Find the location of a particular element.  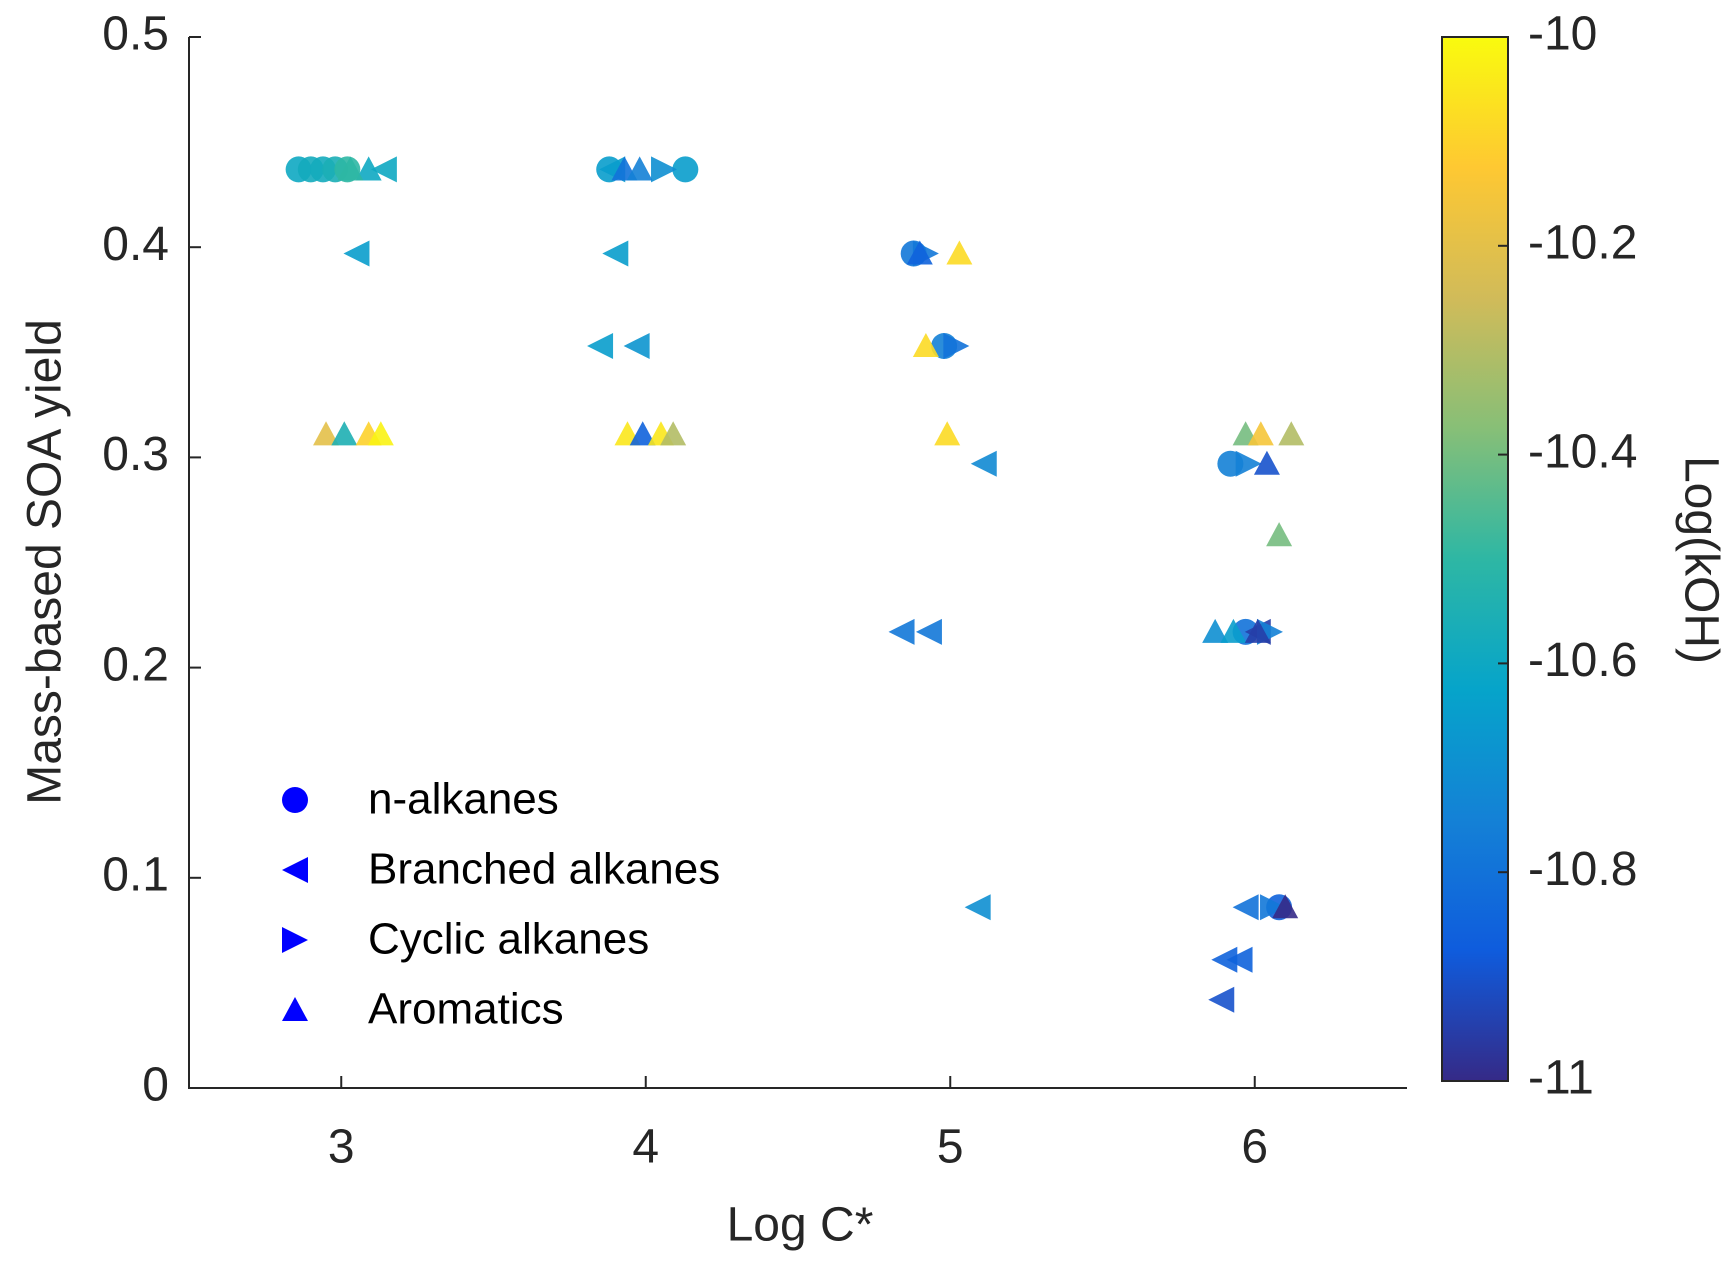

x-axis-label: Log C* is located at coordinates (800, 1225).